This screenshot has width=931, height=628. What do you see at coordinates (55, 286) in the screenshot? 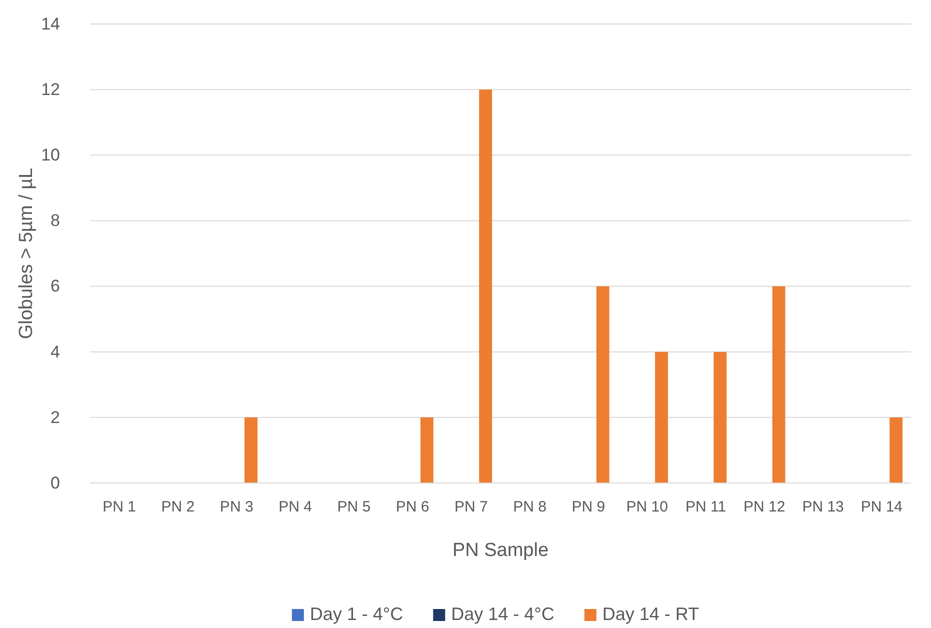
I see `y-tick-label: 6` at bounding box center [55, 286].